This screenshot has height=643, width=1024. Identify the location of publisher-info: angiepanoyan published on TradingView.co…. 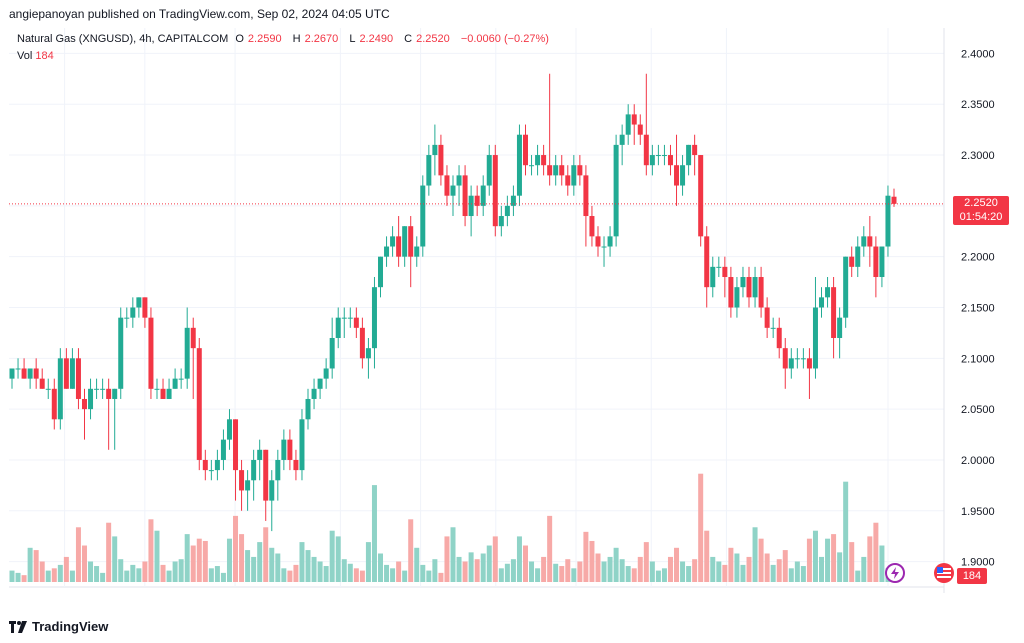
(199, 14).